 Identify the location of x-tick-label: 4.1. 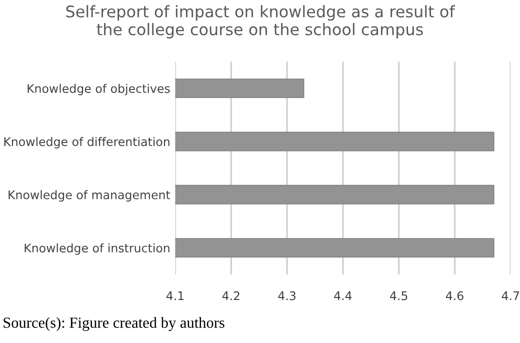
(175, 295).